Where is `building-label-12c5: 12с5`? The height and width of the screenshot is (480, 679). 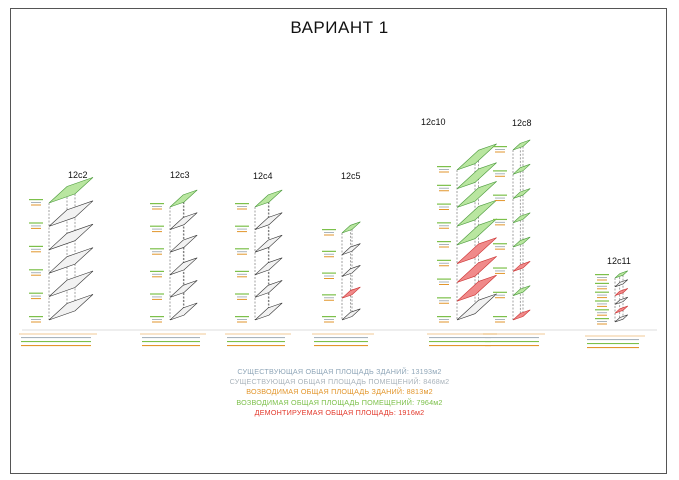 building-label-12c5: 12с5 is located at coordinates (351, 176).